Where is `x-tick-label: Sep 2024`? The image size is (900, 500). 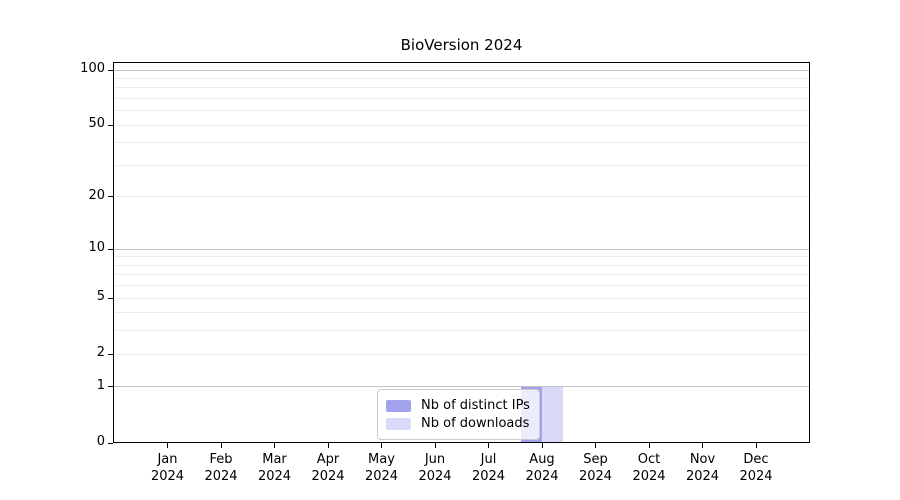 x-tick-label: Sep 2024 is located at coordinates (595, 468).